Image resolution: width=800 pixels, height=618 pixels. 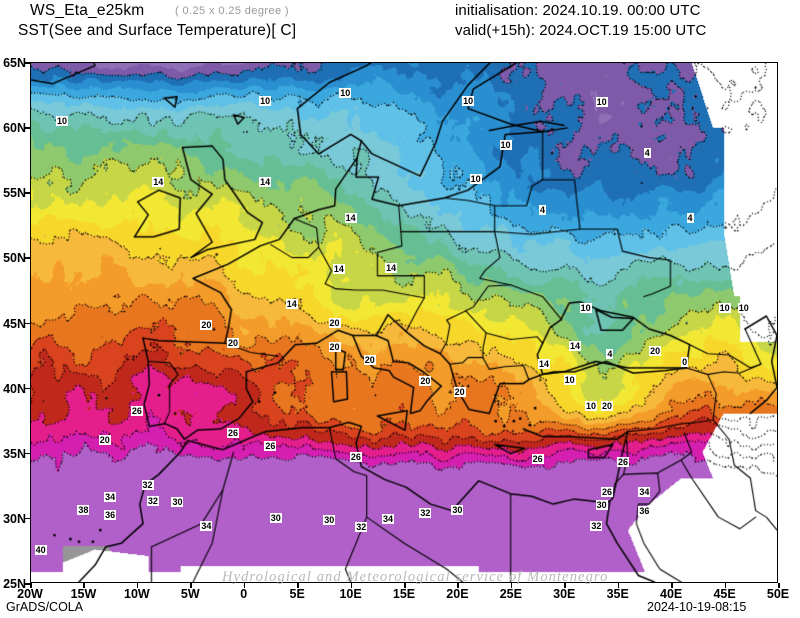 I want to click on x-tick-20W: 20W, so click(x=30, y=594).